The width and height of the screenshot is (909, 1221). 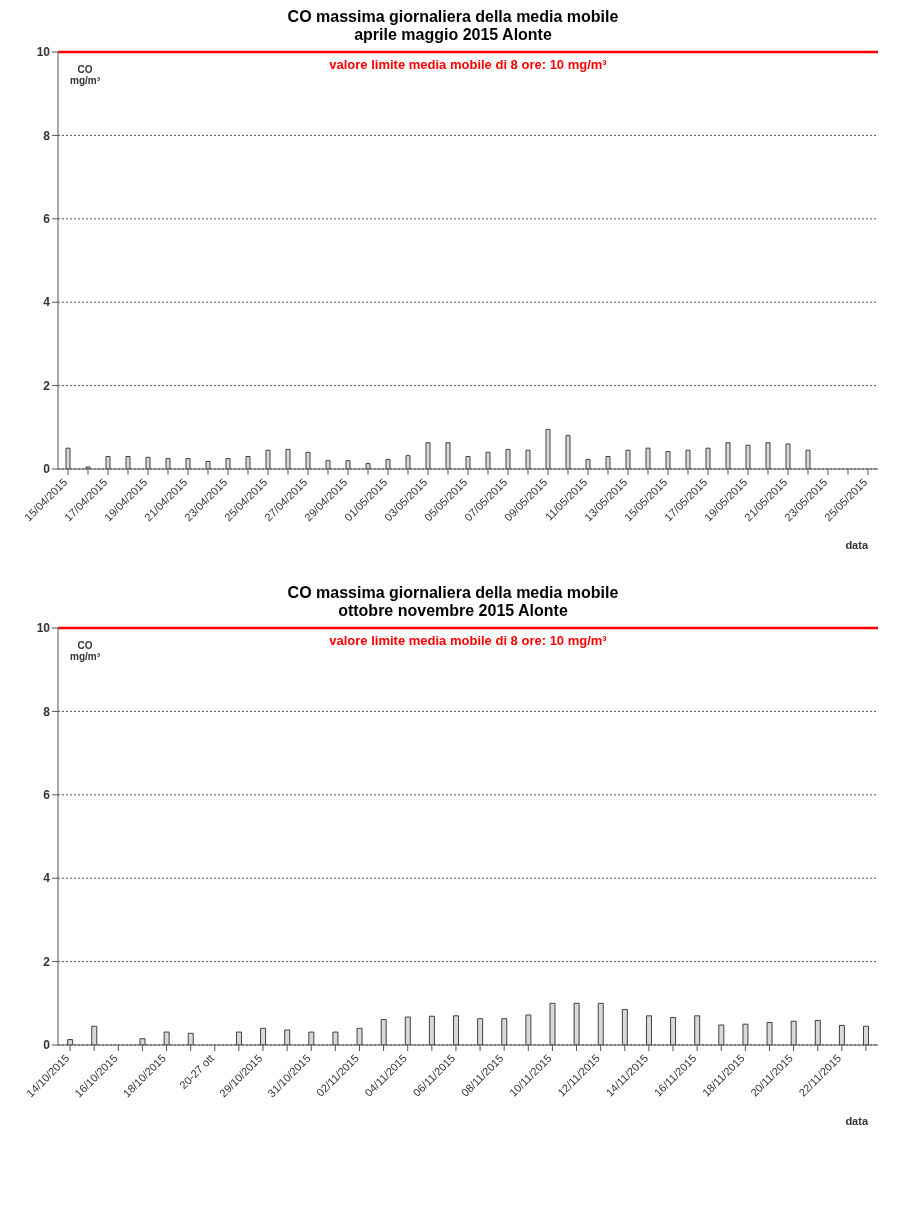 What do you see at coordinates (453, 611) in the screenshot?
I see `chart-subtitle: ottobre novembre 2015 Alonte` at bounding box center [453, 611].